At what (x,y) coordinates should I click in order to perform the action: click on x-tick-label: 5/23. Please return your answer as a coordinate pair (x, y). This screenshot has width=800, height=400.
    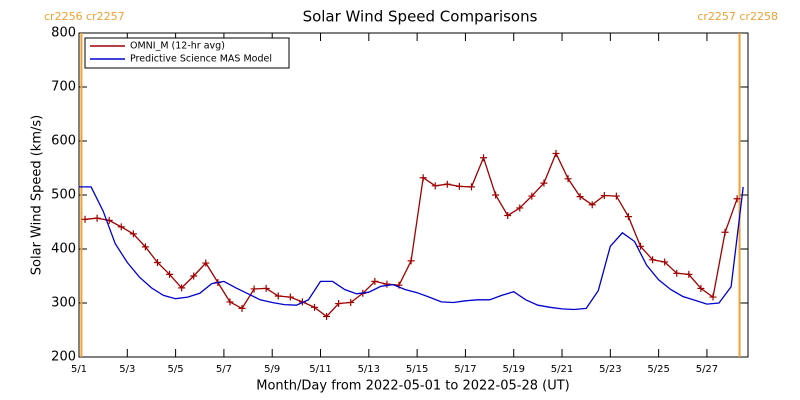
    Looking at the image, I should click on (610, 369).